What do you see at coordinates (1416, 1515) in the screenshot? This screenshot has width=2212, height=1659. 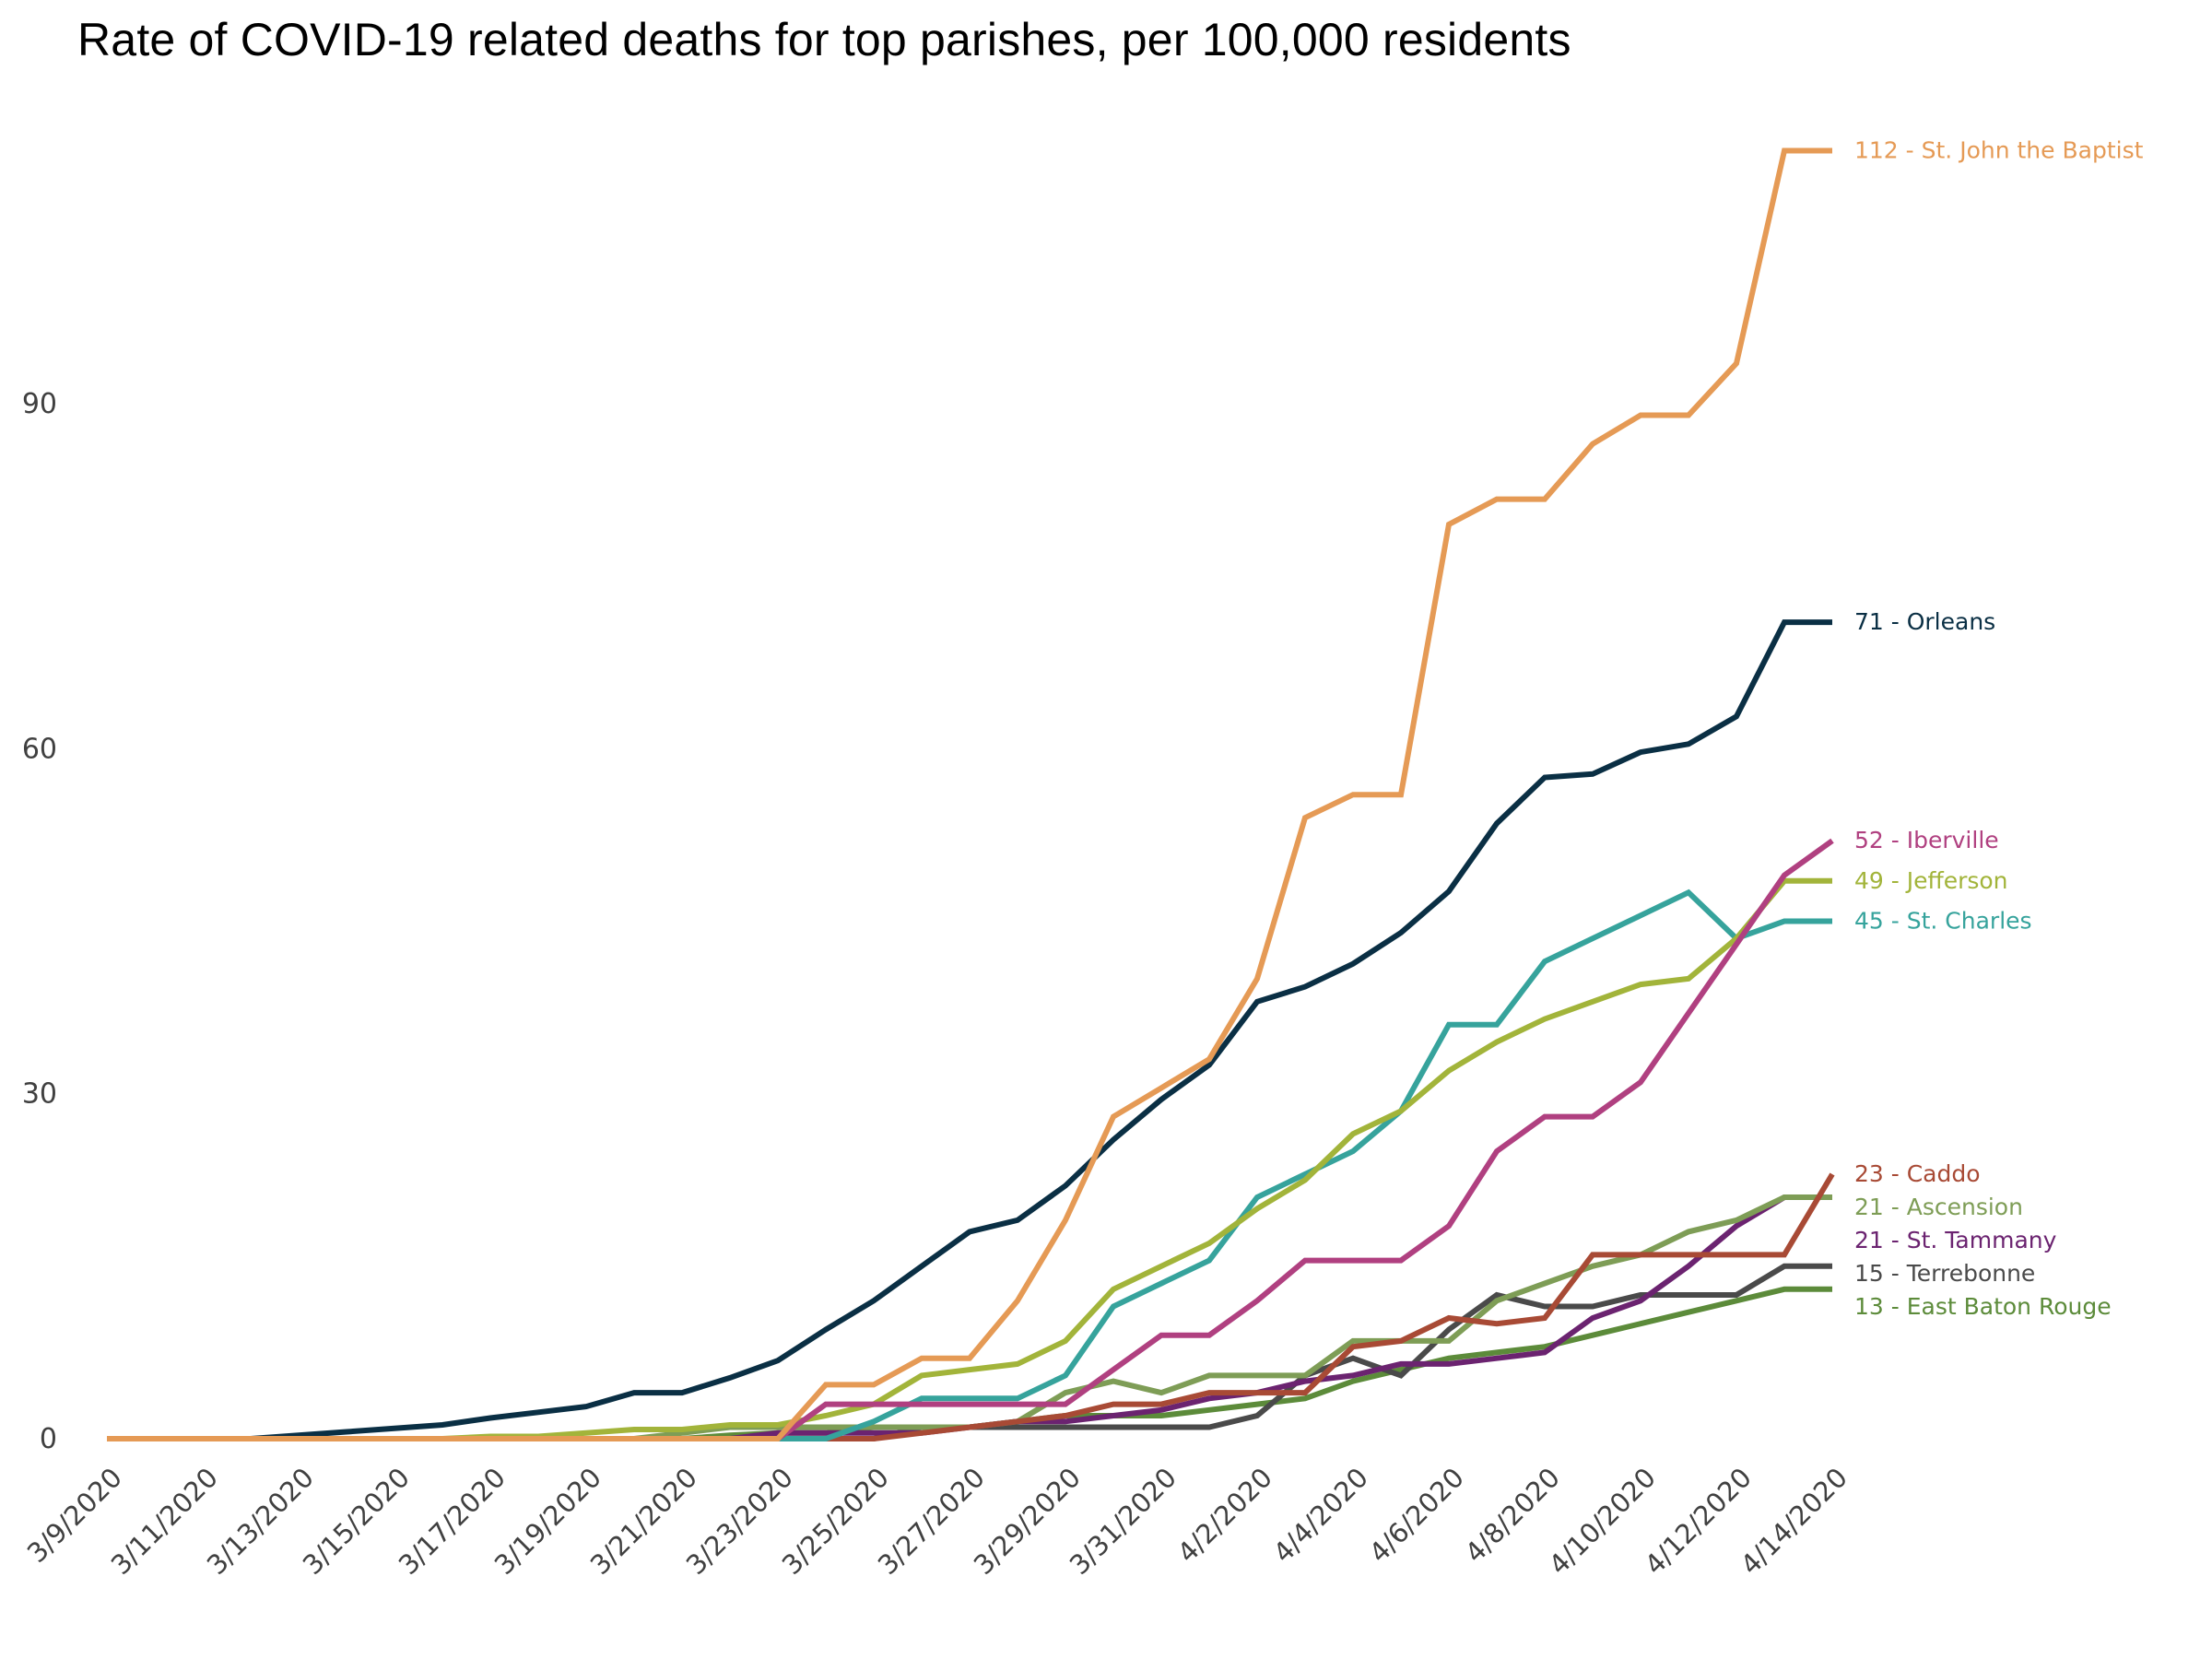 I see `x-tick-label: 4/6/2020` at bounding box center [1416, 1515].